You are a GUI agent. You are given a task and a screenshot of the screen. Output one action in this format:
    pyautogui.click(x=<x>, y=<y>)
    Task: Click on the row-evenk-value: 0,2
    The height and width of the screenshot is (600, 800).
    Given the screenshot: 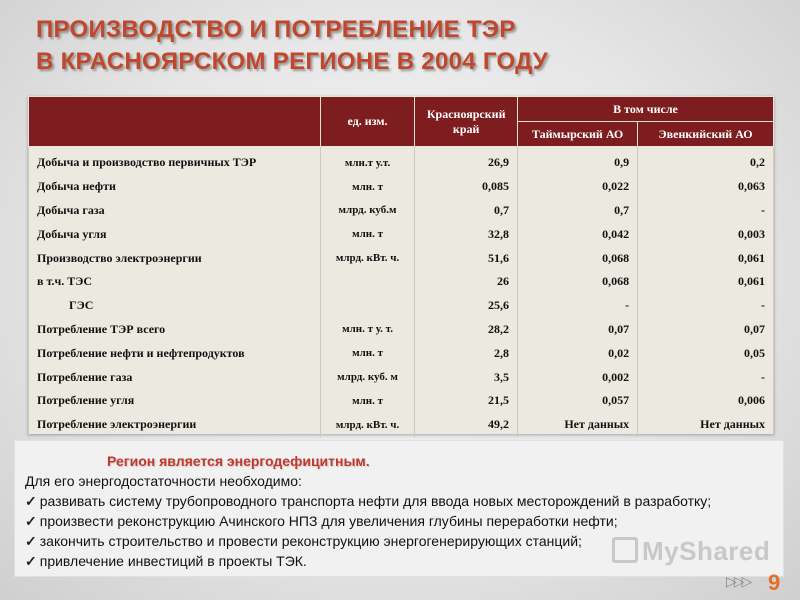 What is the action you would take?
    pyautogui.click(x=705, y=160)
    